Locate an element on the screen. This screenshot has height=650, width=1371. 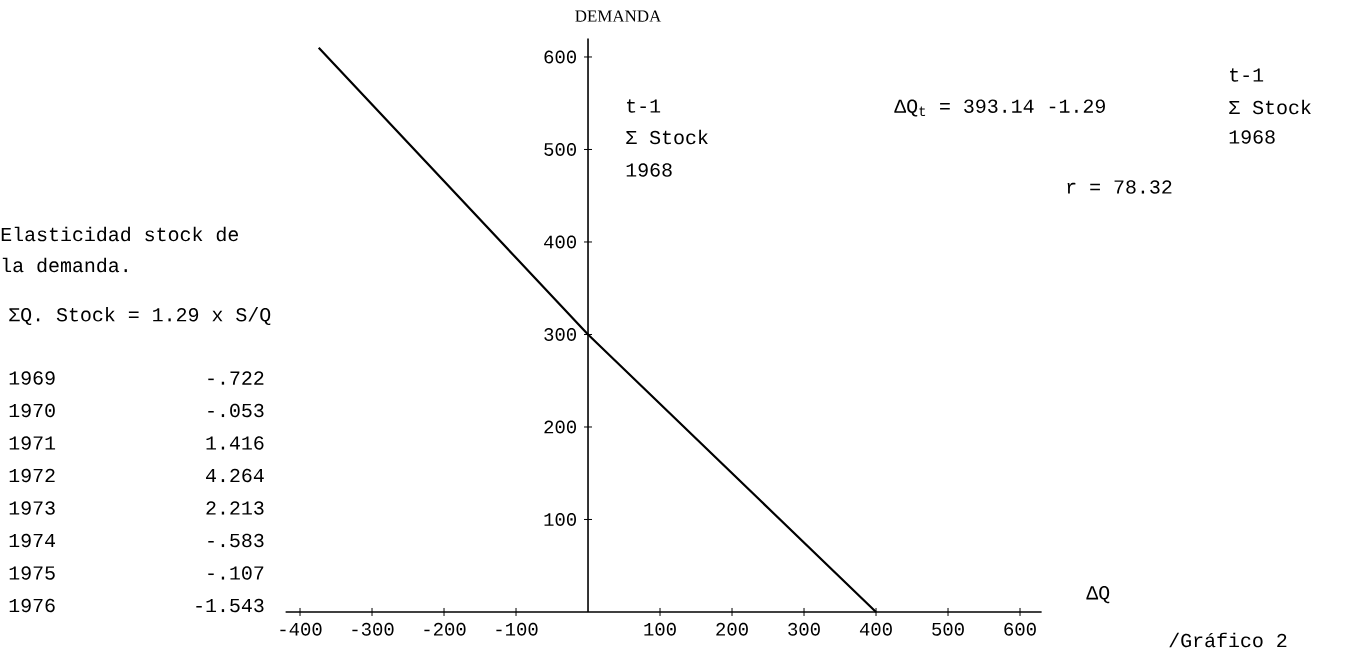
text: 1969 is located at coordinates (32, 378).